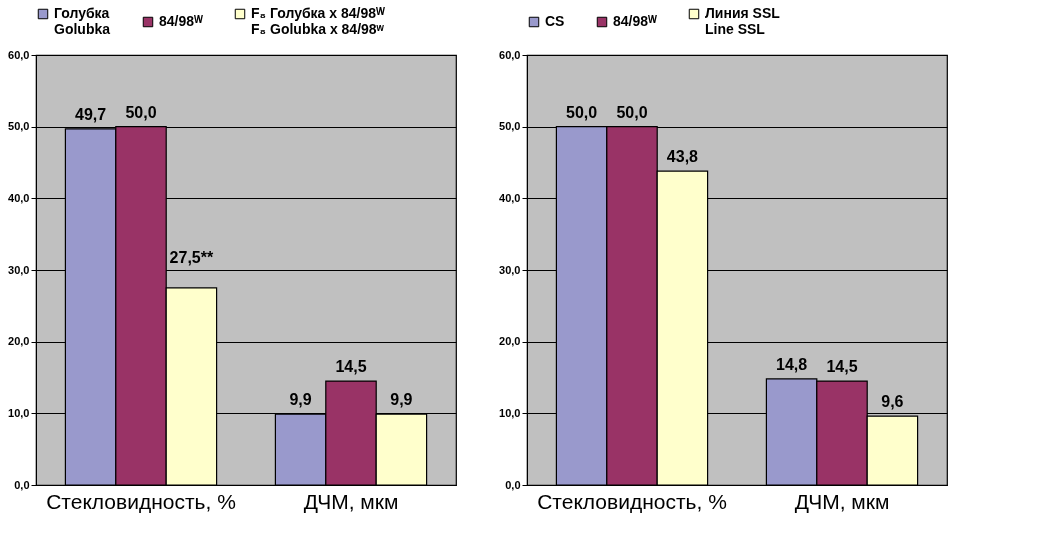  I want to click on data-label: 27,5**, so click(191, 257).